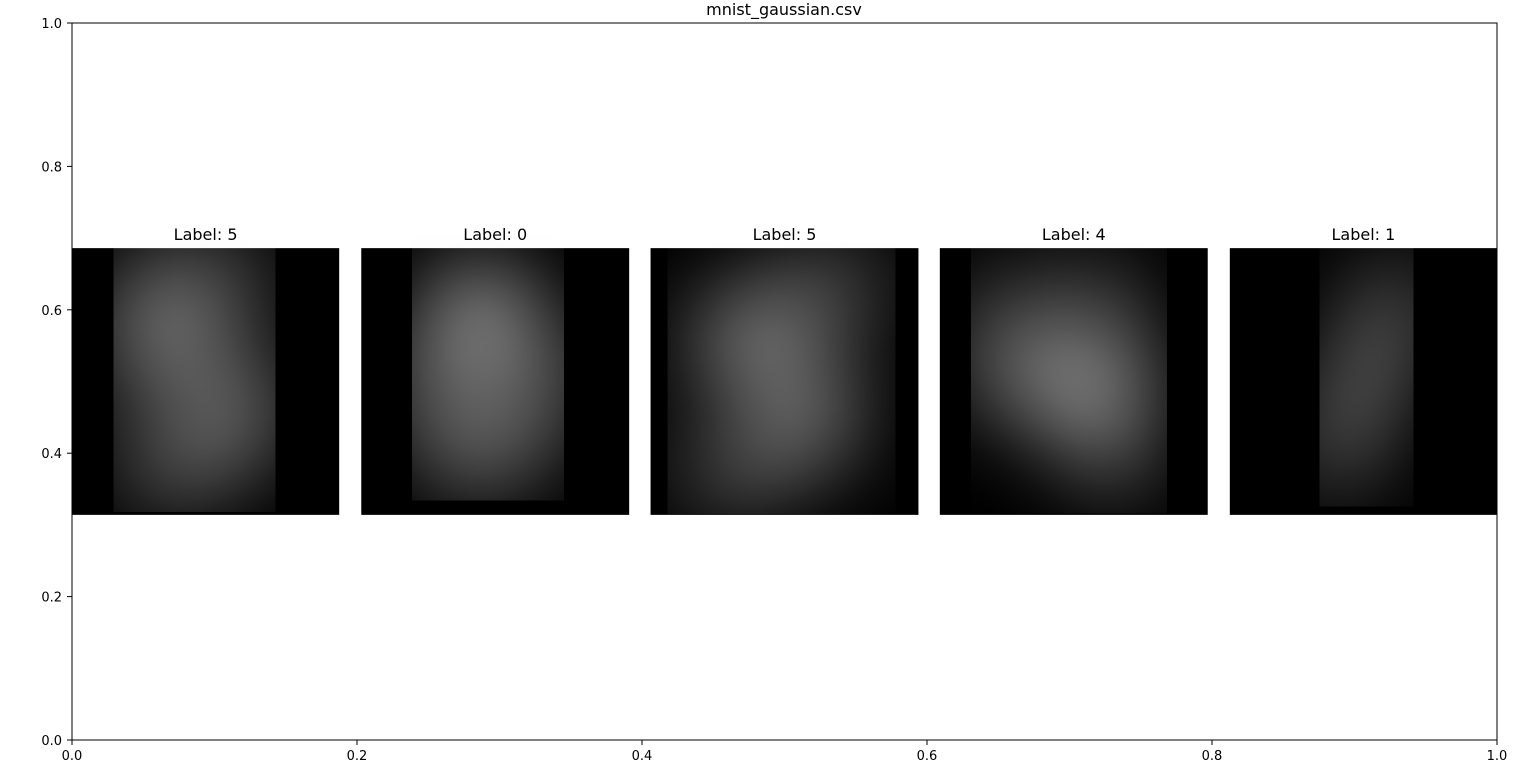 The width and height of the screenshot is (1536, 762). What do you see at coordinates (1363, 234) in the screenshot?
I see `panel-label: Label: 1` at bounding box center [1363, 234].